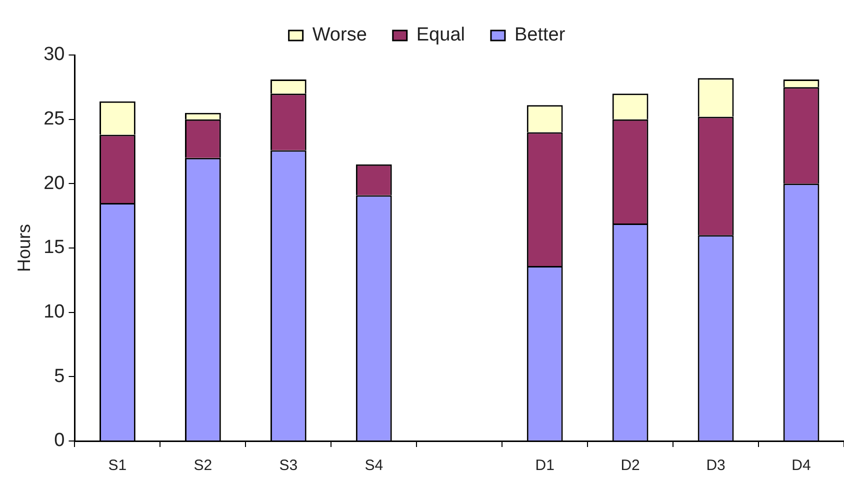 The image size is (844, 495). What do you see at coordinates (117, 465) in the screenshot?
I see `x-tick-label: S1` at bounding box center [117, 465].